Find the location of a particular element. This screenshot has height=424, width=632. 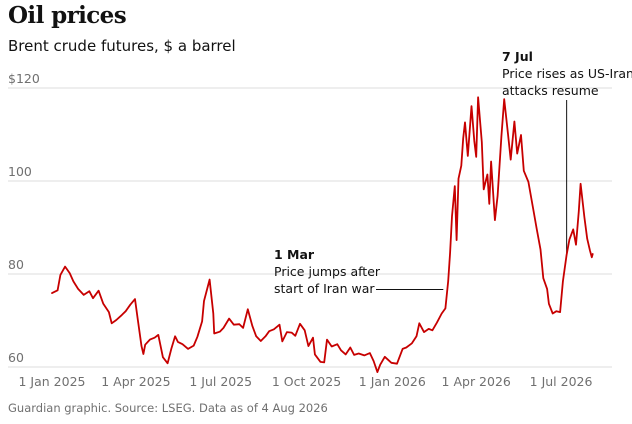

annotation-text-jul: Price rises as US-Iran is located at coordinates (567, 73).